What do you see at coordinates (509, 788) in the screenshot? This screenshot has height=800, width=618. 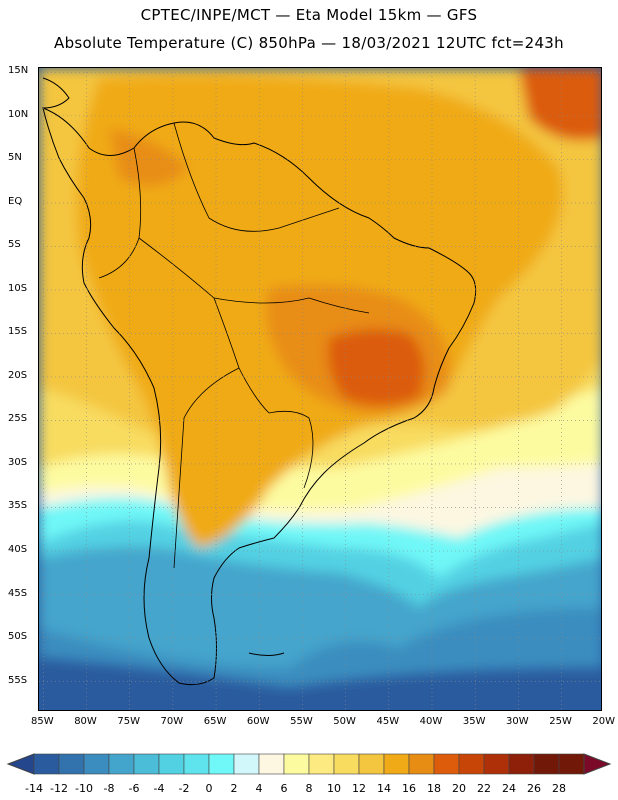 I see `colorbar-tick-label: 24` at bounding box center [509, 788].